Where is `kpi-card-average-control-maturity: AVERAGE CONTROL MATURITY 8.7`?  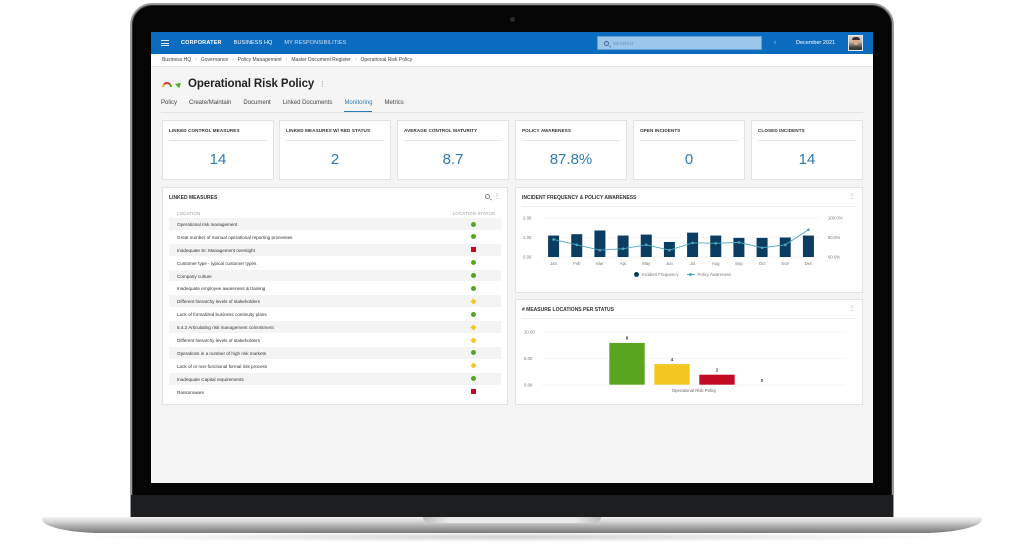
kpi-card-average-control-maturity: AVERAGE CONTROL MATURITY 8.7 is located at coordinates (453, 150).